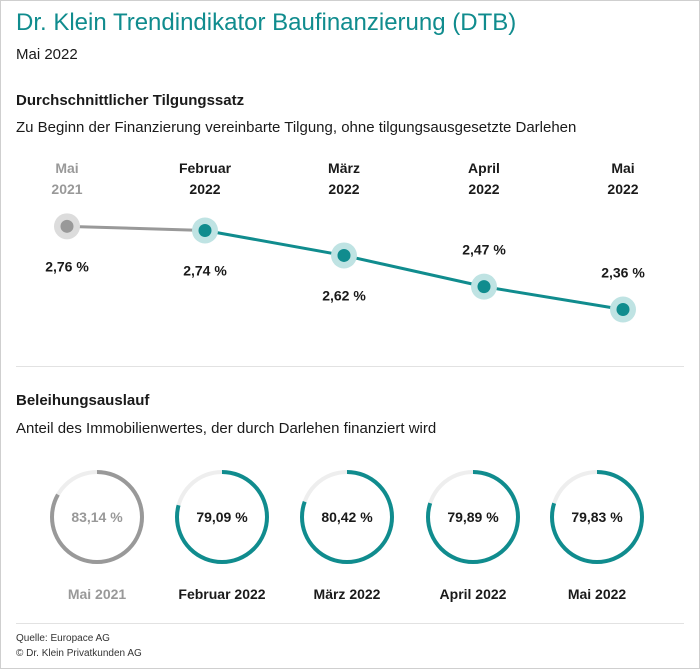 The height and width of the screenshot is (669, 700). Describe the element at coordinates (47, 54) in the screenshot. I see `page-subtitle: Mai 2022` at that location.